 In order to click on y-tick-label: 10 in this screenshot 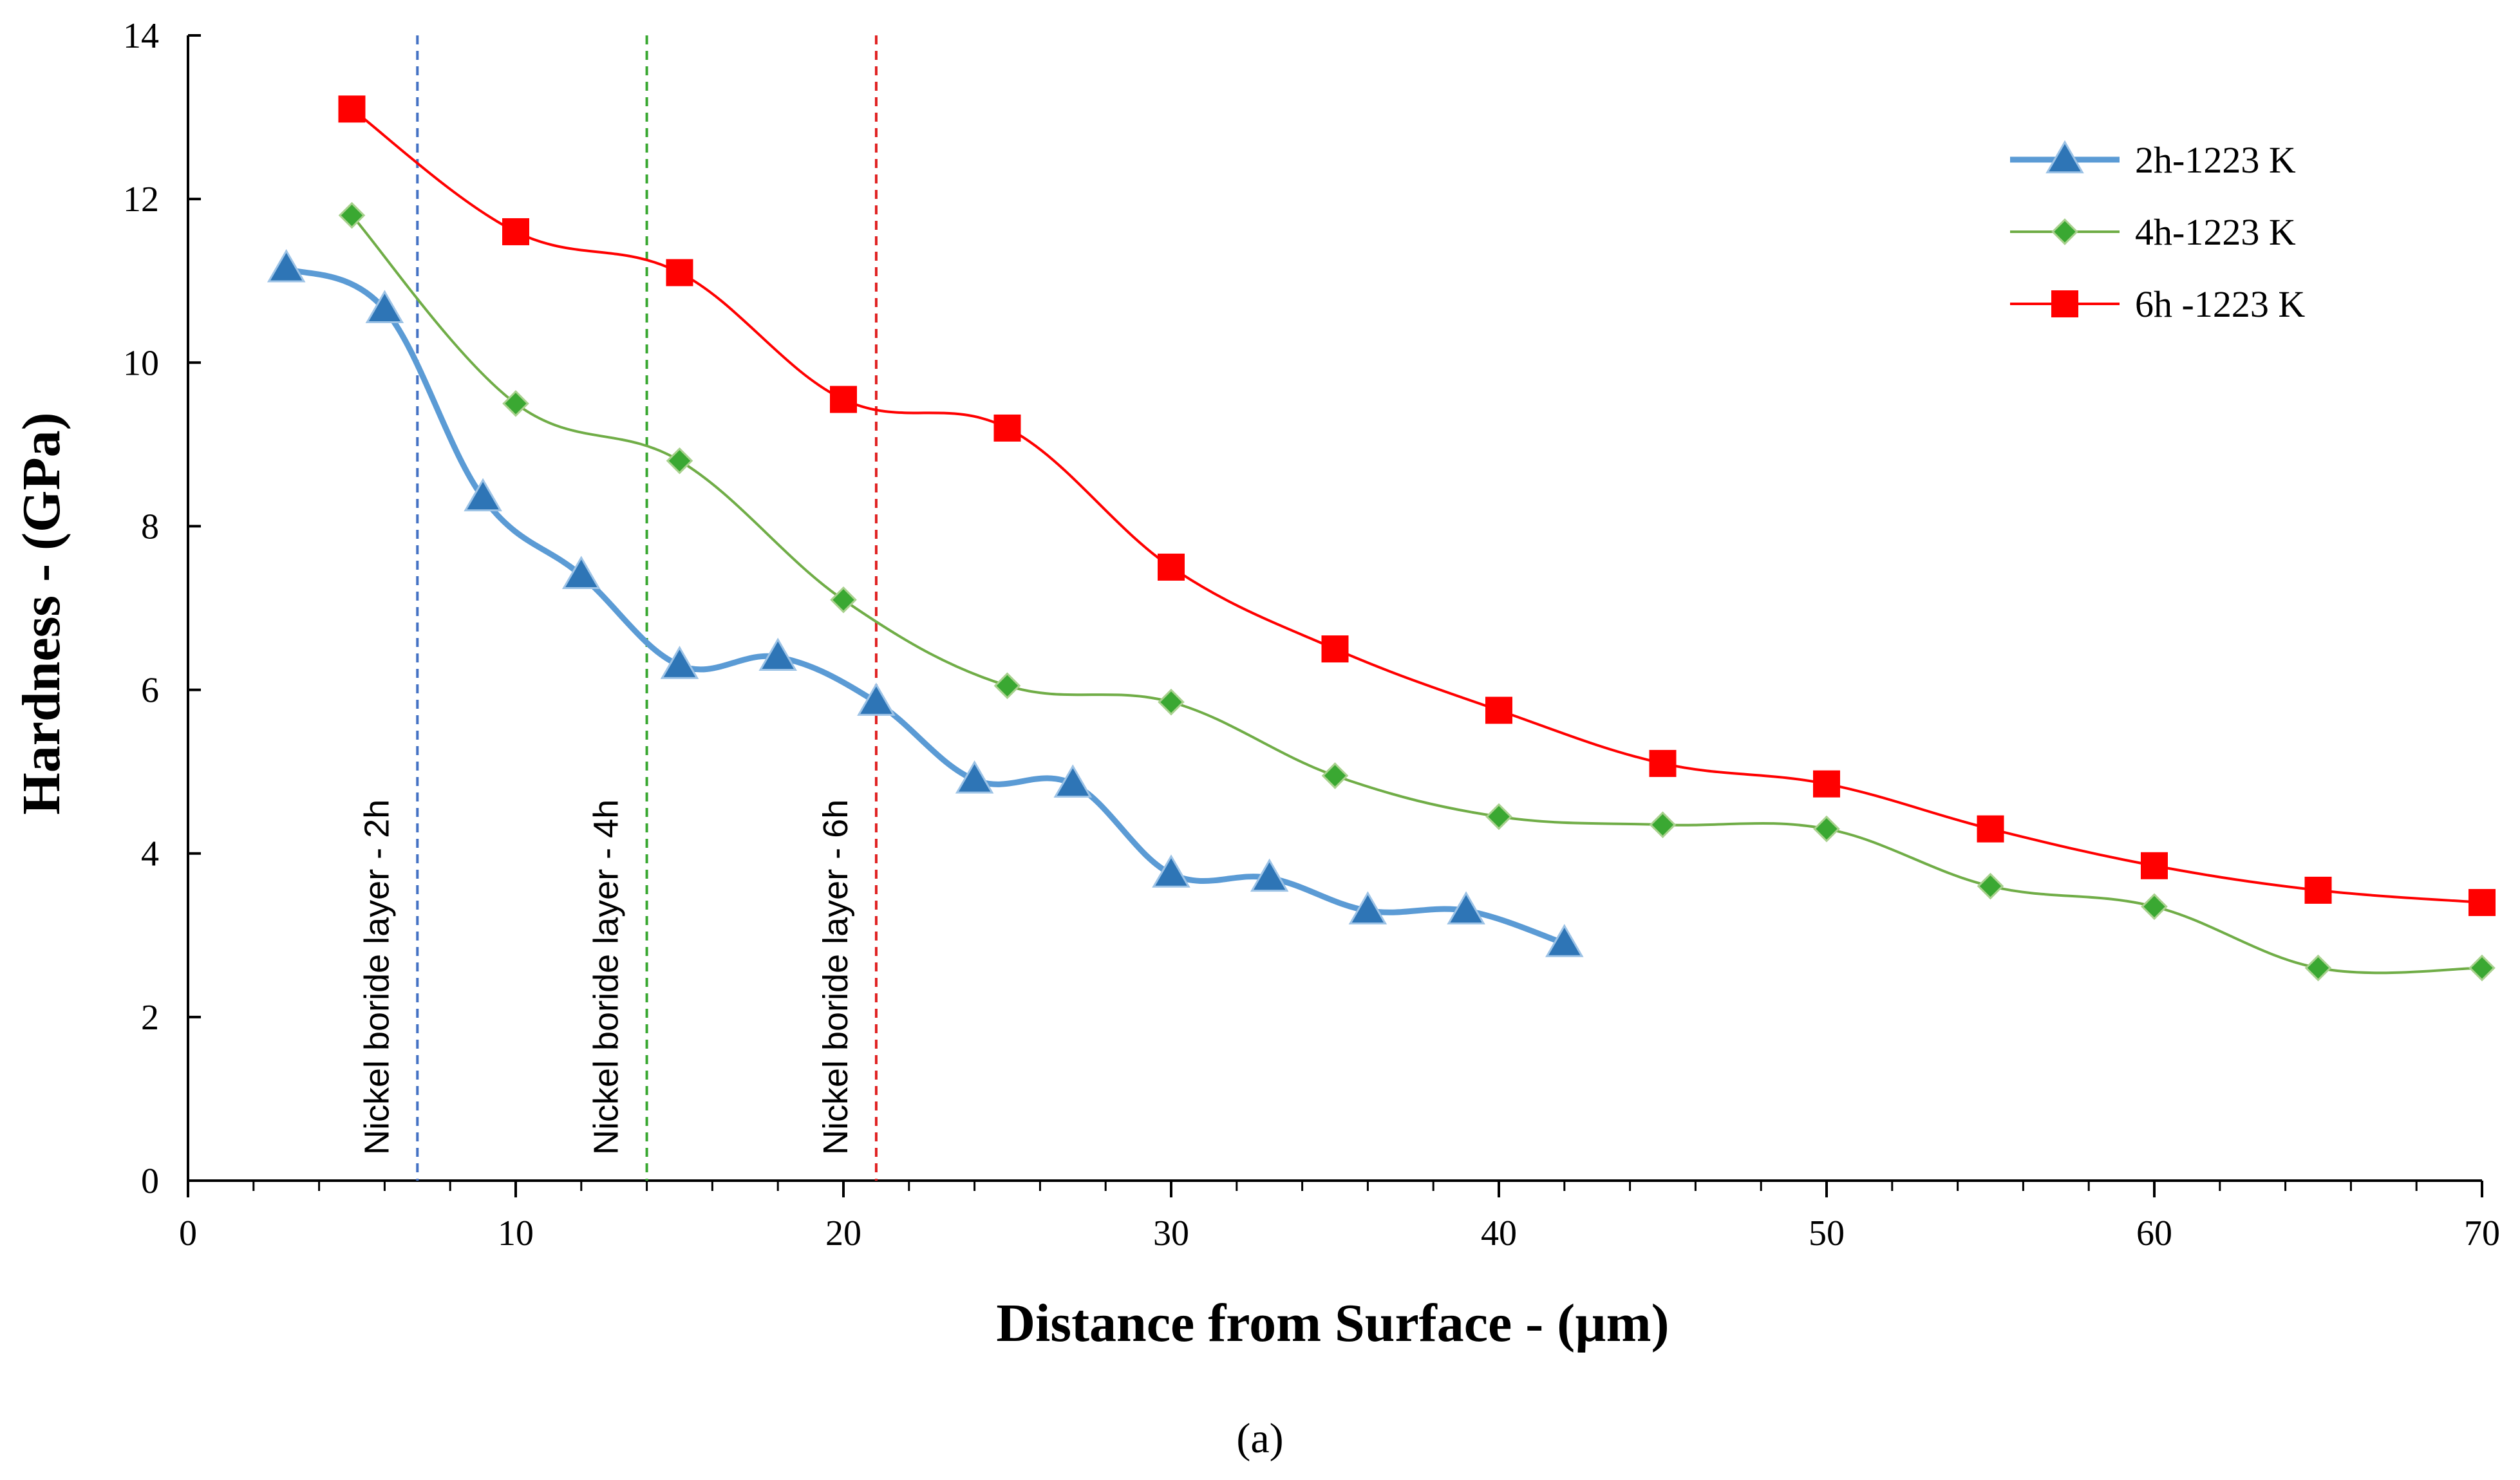, I will do `click(141, 363)`.